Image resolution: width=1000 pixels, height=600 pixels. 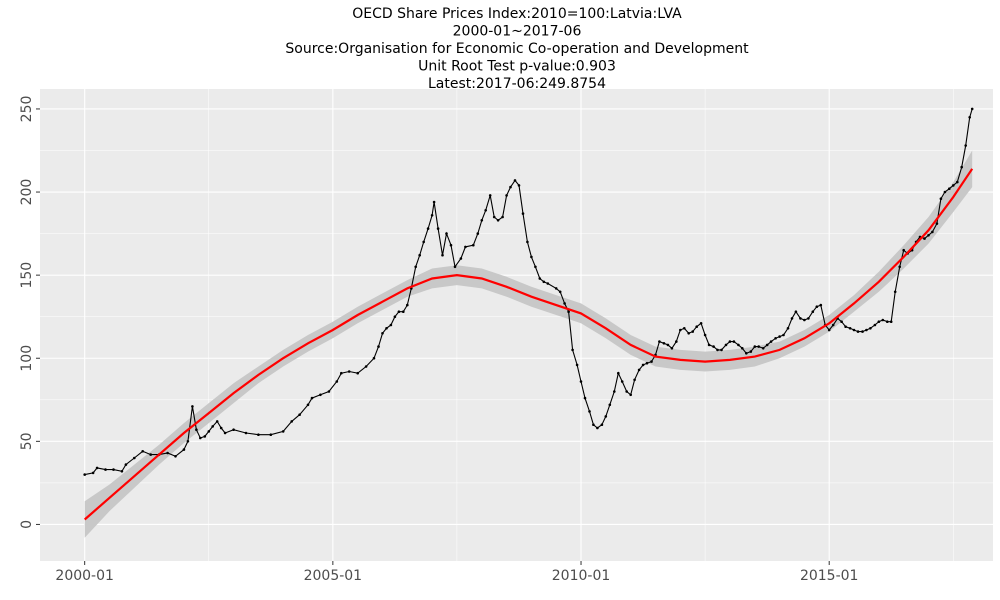 I want to click on y-tick-label: 50, so click(x=27, y=441).